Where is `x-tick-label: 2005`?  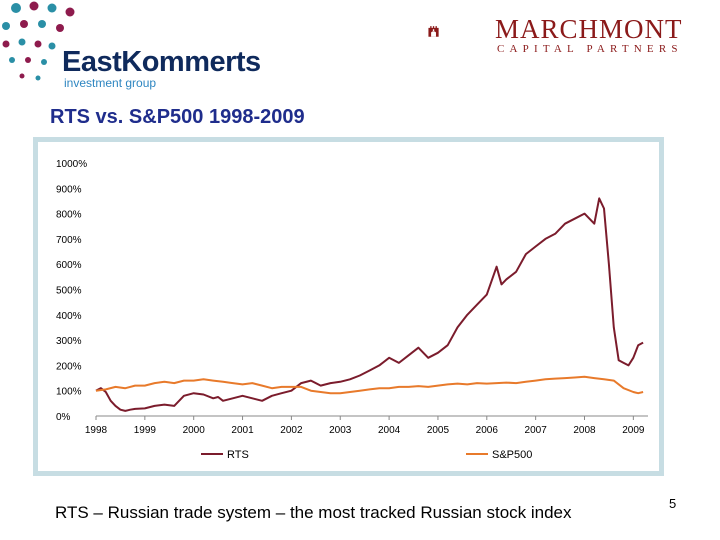
x-tick-label: 2005 is located at coordinates (438, 430).